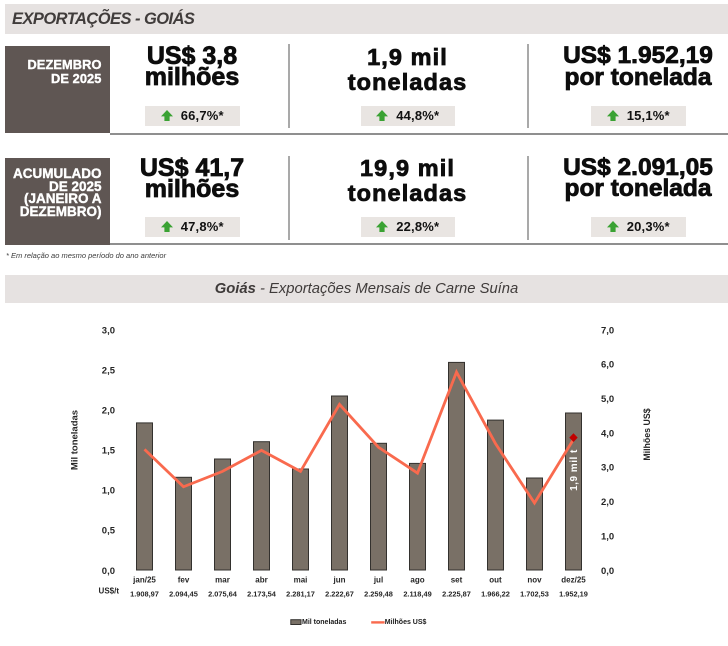 This screenshot has height=646, width=728. What do you see at coordinates (456, 594) in the screenshot?
I see `svg-text: 2.225,87` at bounding box center [456, 594].